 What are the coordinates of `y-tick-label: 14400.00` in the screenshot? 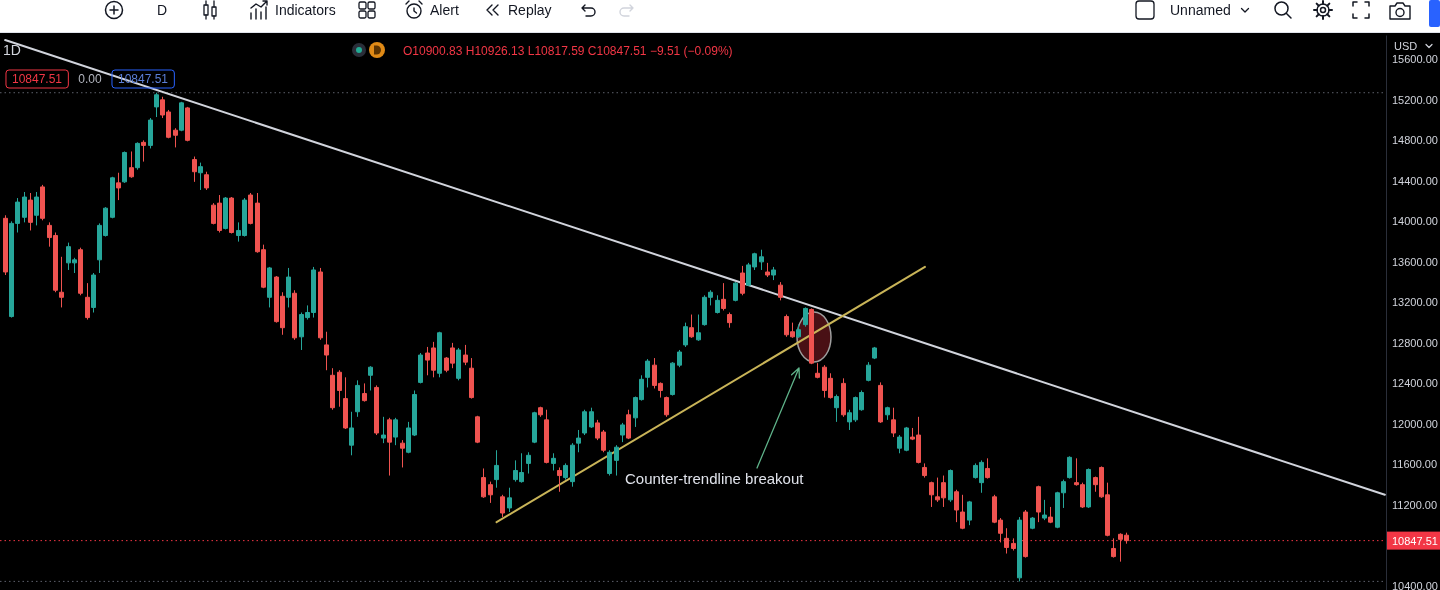 It's located at (1415, 180).